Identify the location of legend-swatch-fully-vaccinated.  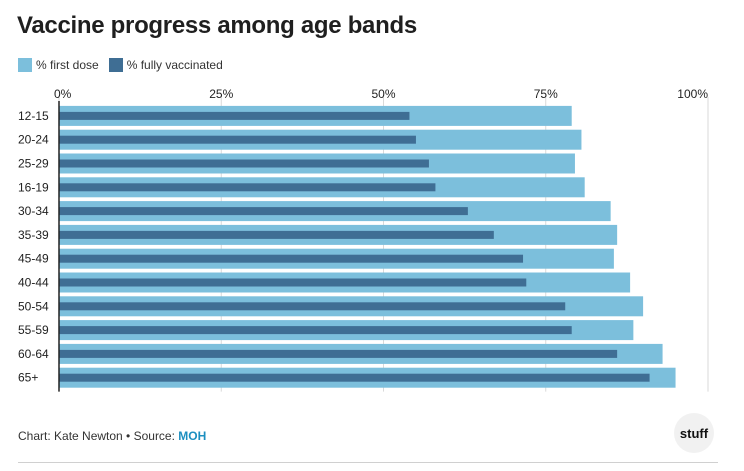
(115, 65).